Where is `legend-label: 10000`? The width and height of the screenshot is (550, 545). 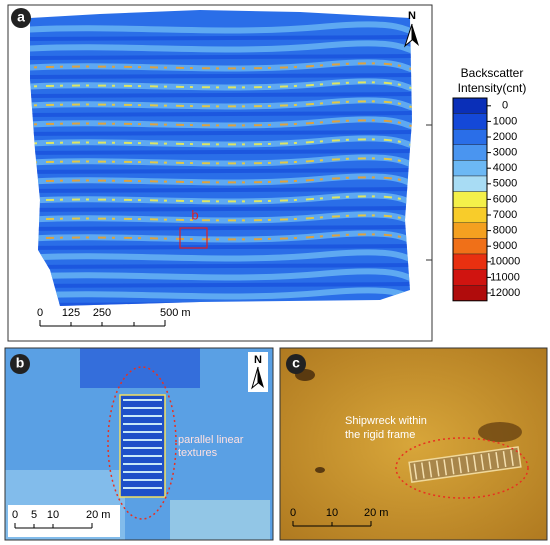 legend-label: 10000 is located at coordinates (505, 262).